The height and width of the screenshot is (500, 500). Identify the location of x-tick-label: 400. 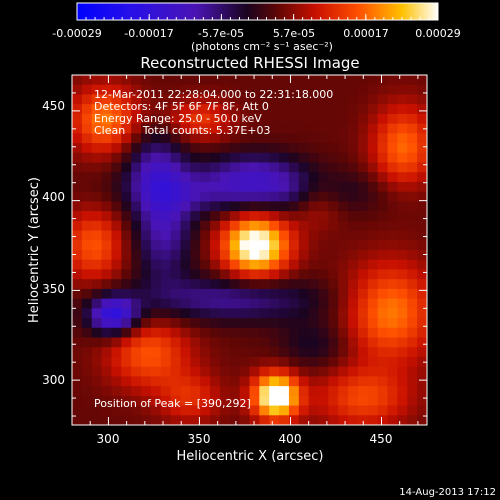
(290, 439).